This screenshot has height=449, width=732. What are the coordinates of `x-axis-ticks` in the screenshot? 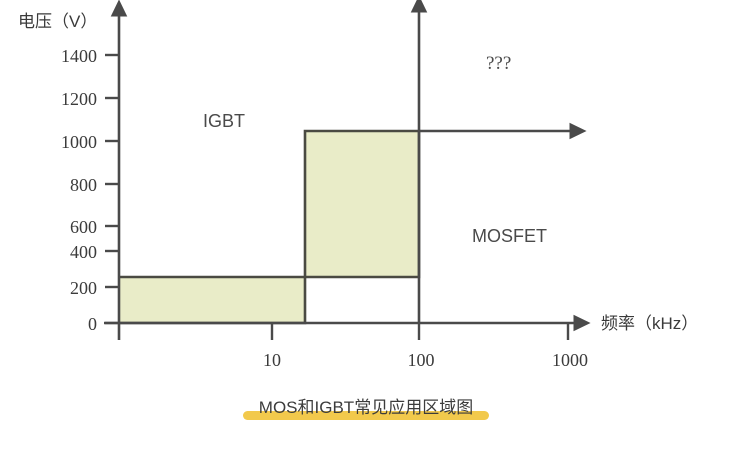 It's located at (420, 331).